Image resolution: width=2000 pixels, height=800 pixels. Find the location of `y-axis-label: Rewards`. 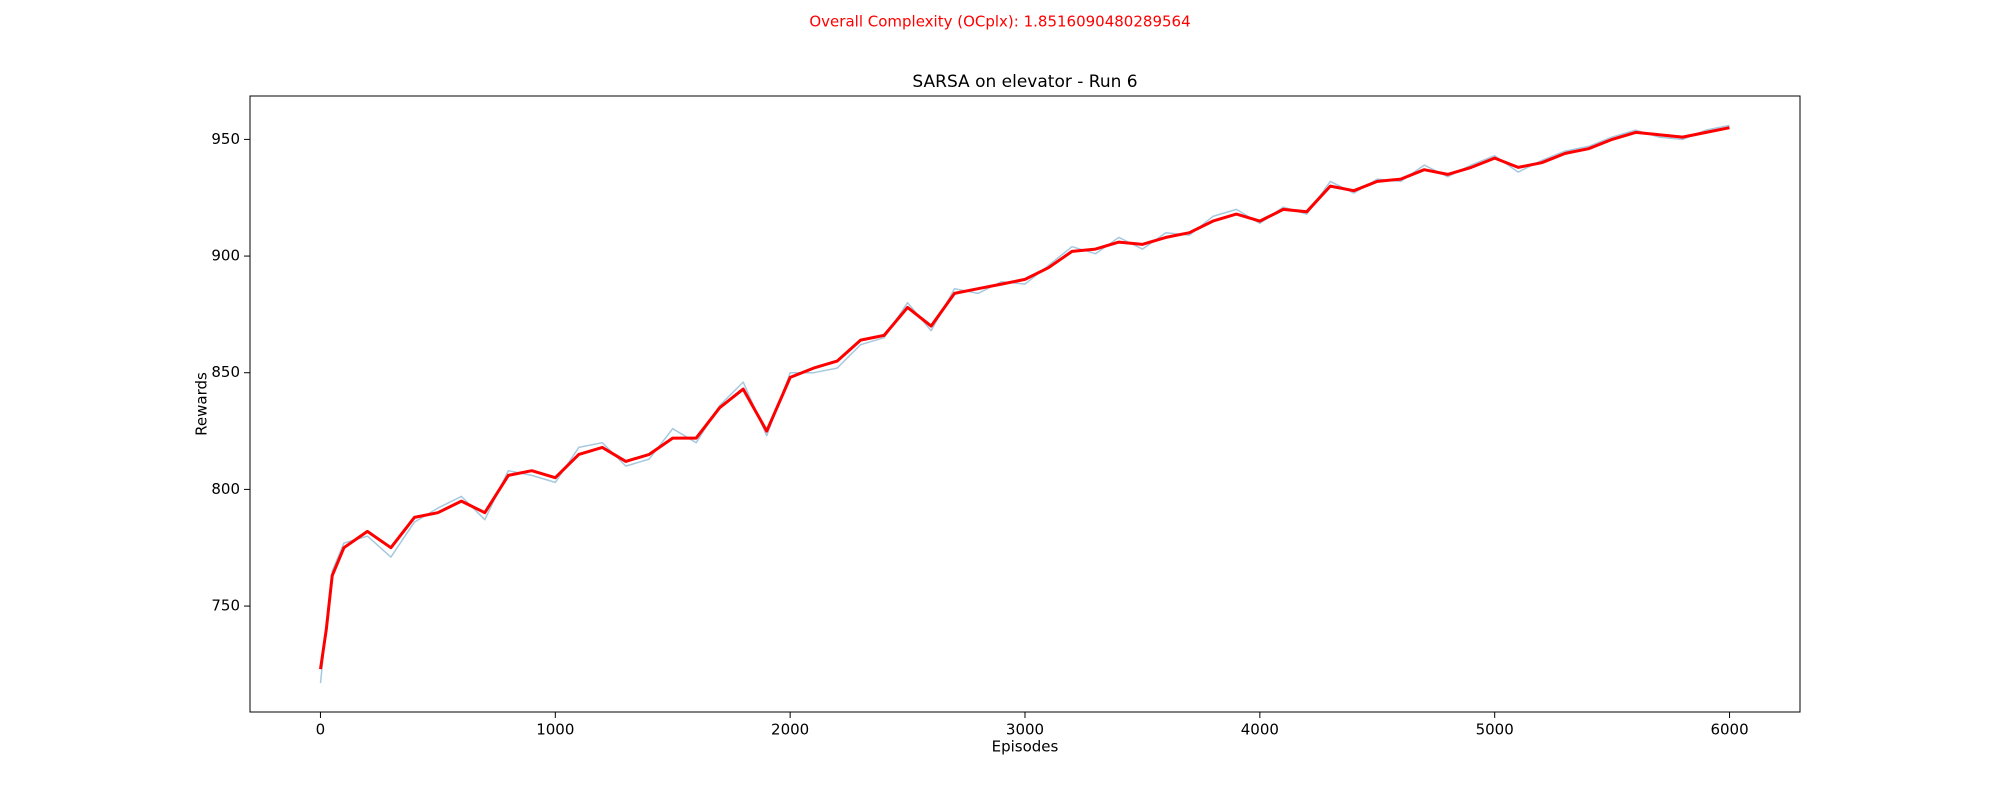

y-axis-label: Rewards is located at coordinates (202, 404).